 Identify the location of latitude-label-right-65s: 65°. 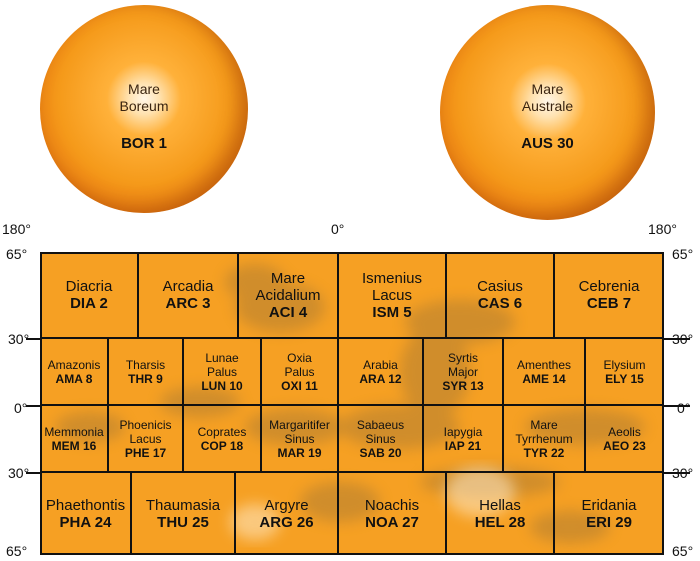
(683, 551).